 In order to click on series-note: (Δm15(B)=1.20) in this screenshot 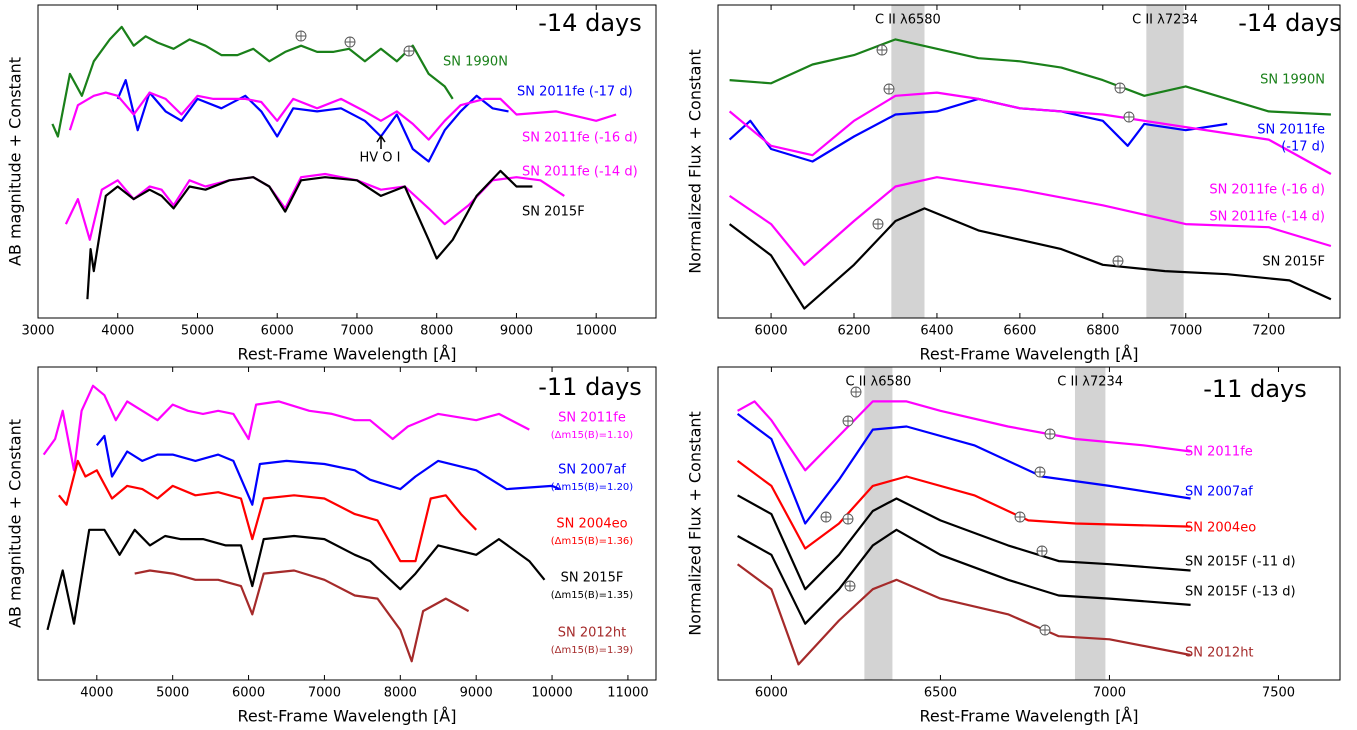, I will do `click(592, 487)`.